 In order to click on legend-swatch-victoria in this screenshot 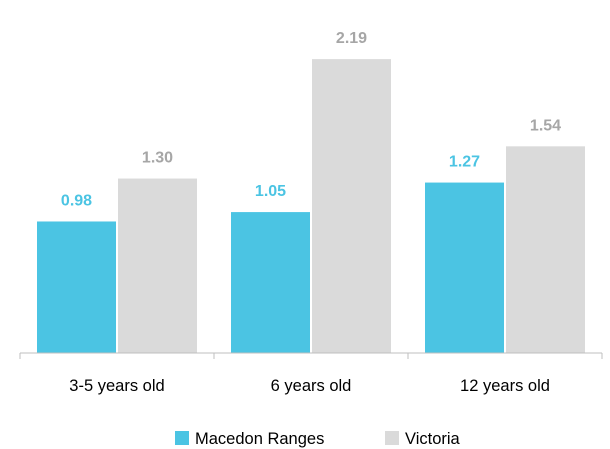, I will do `click(392, 438)`.